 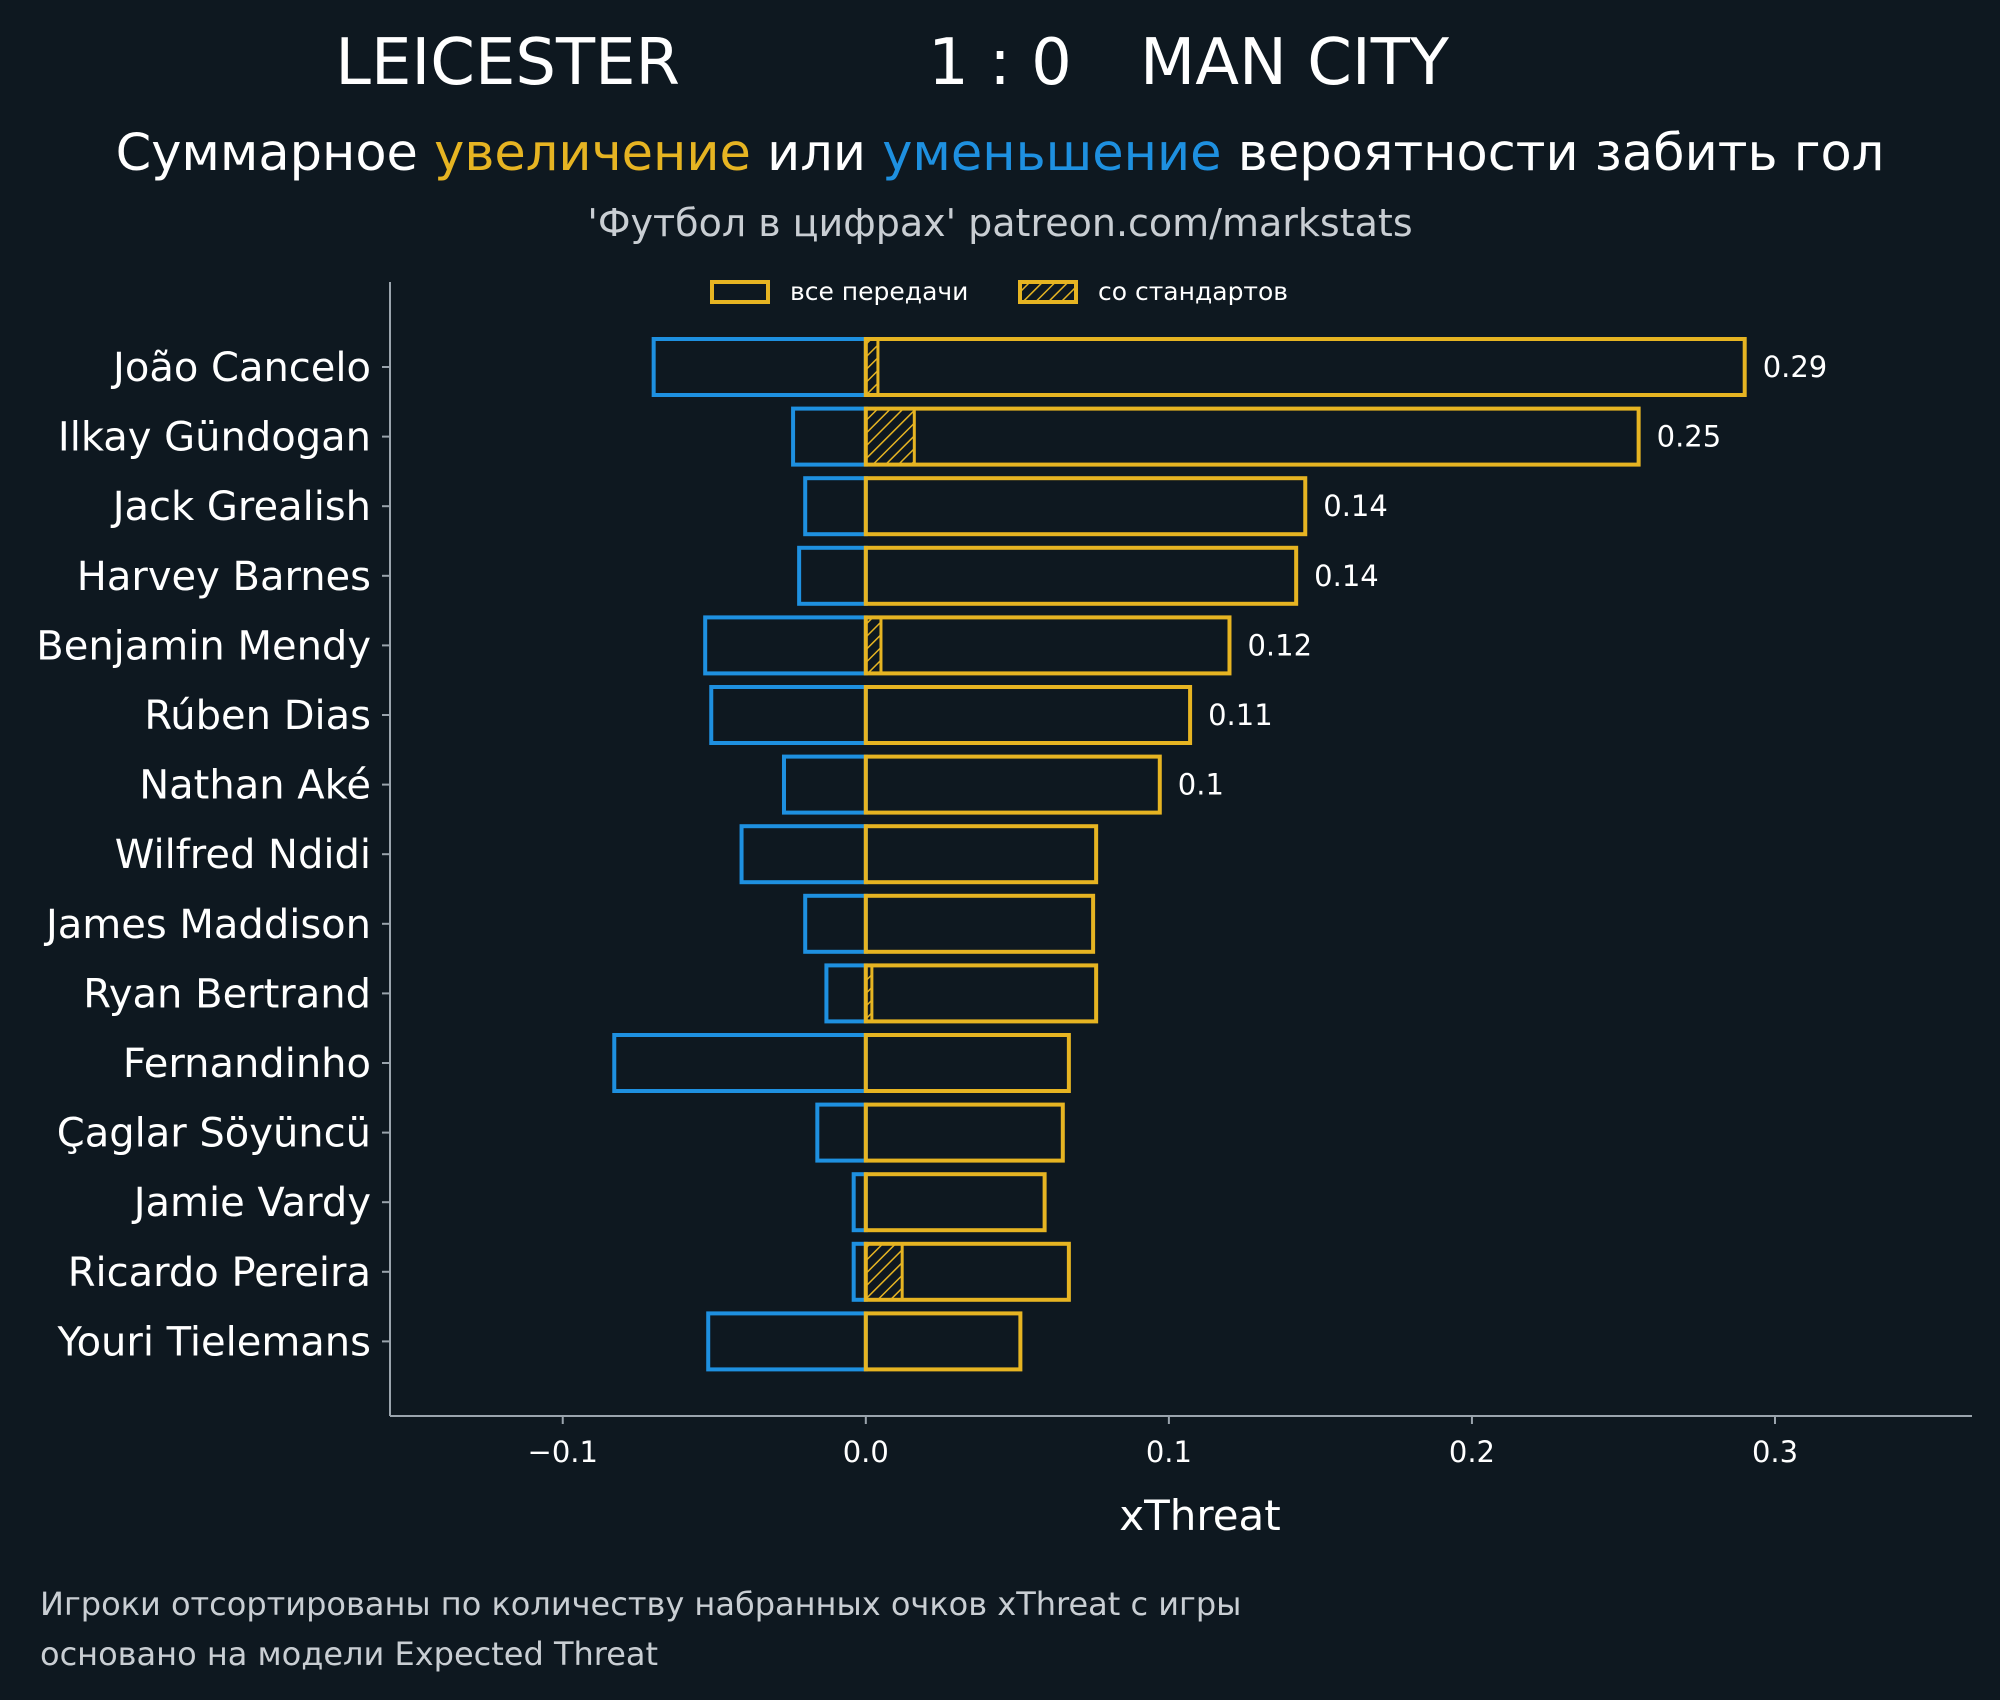 What do you see at coordinates (1012, 784) in the screenshot?
I see `bar-increase-nathan-ake` at bounding box center [1012, 784].